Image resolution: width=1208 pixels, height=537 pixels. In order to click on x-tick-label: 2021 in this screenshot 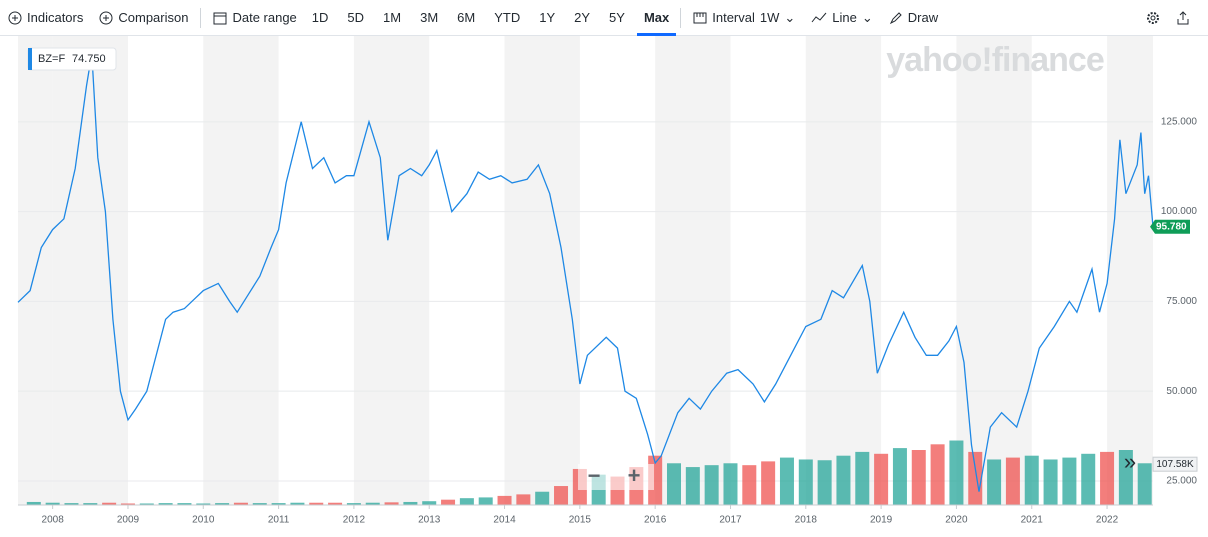, I will do `click(1032, 520)`.